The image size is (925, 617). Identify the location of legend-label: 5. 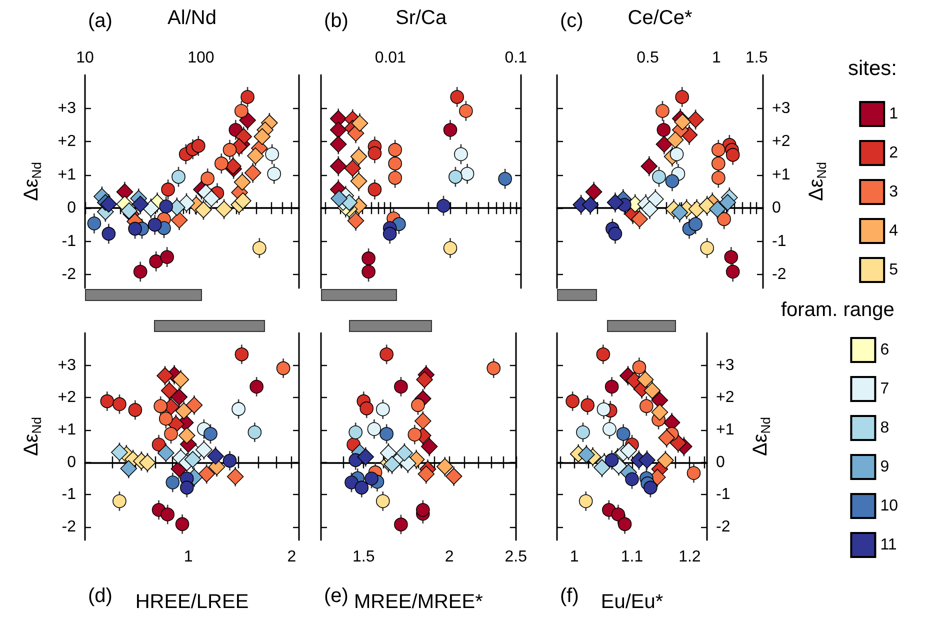
(893, 270).